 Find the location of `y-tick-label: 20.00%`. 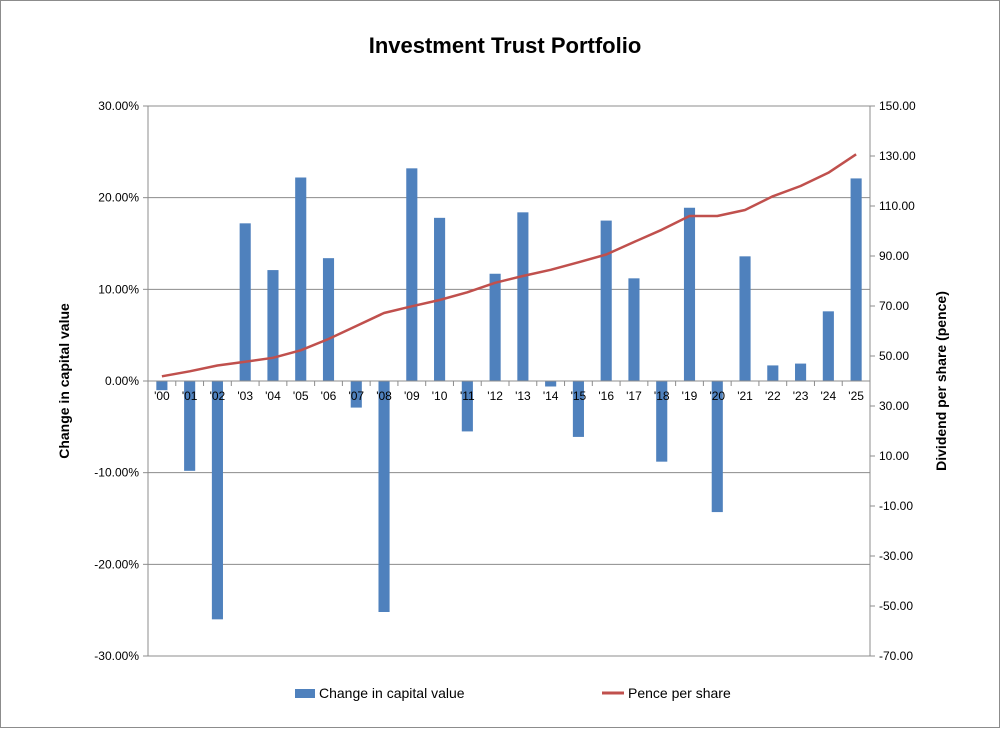

y-tick-label: 20.00% is located at coordinates (118, 198).